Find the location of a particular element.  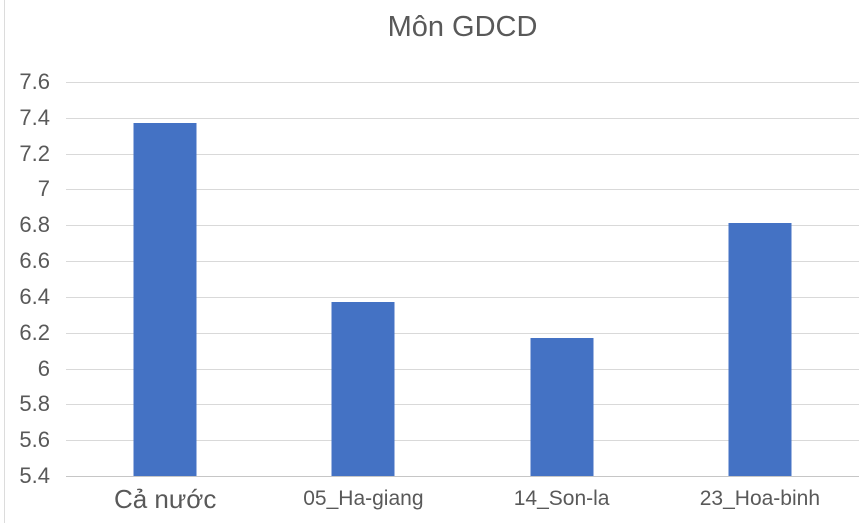

y-axis-tick-label: 7 is located at coordinates (43, 189).